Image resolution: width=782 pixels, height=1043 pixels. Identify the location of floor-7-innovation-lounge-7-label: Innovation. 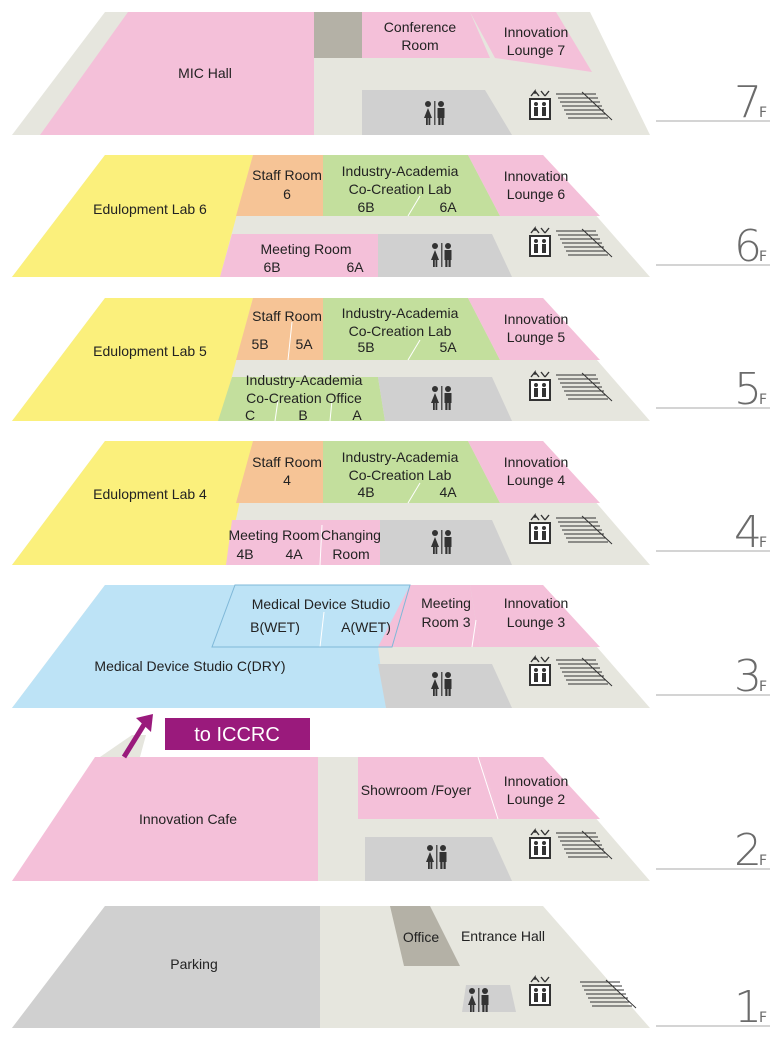
(536, 32).